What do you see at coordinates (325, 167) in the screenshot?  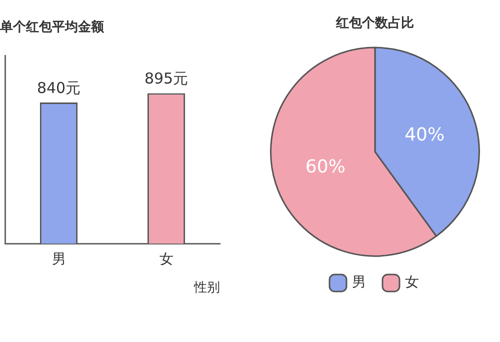 I see `data-label: 60%` at bounding box center [325, 167].